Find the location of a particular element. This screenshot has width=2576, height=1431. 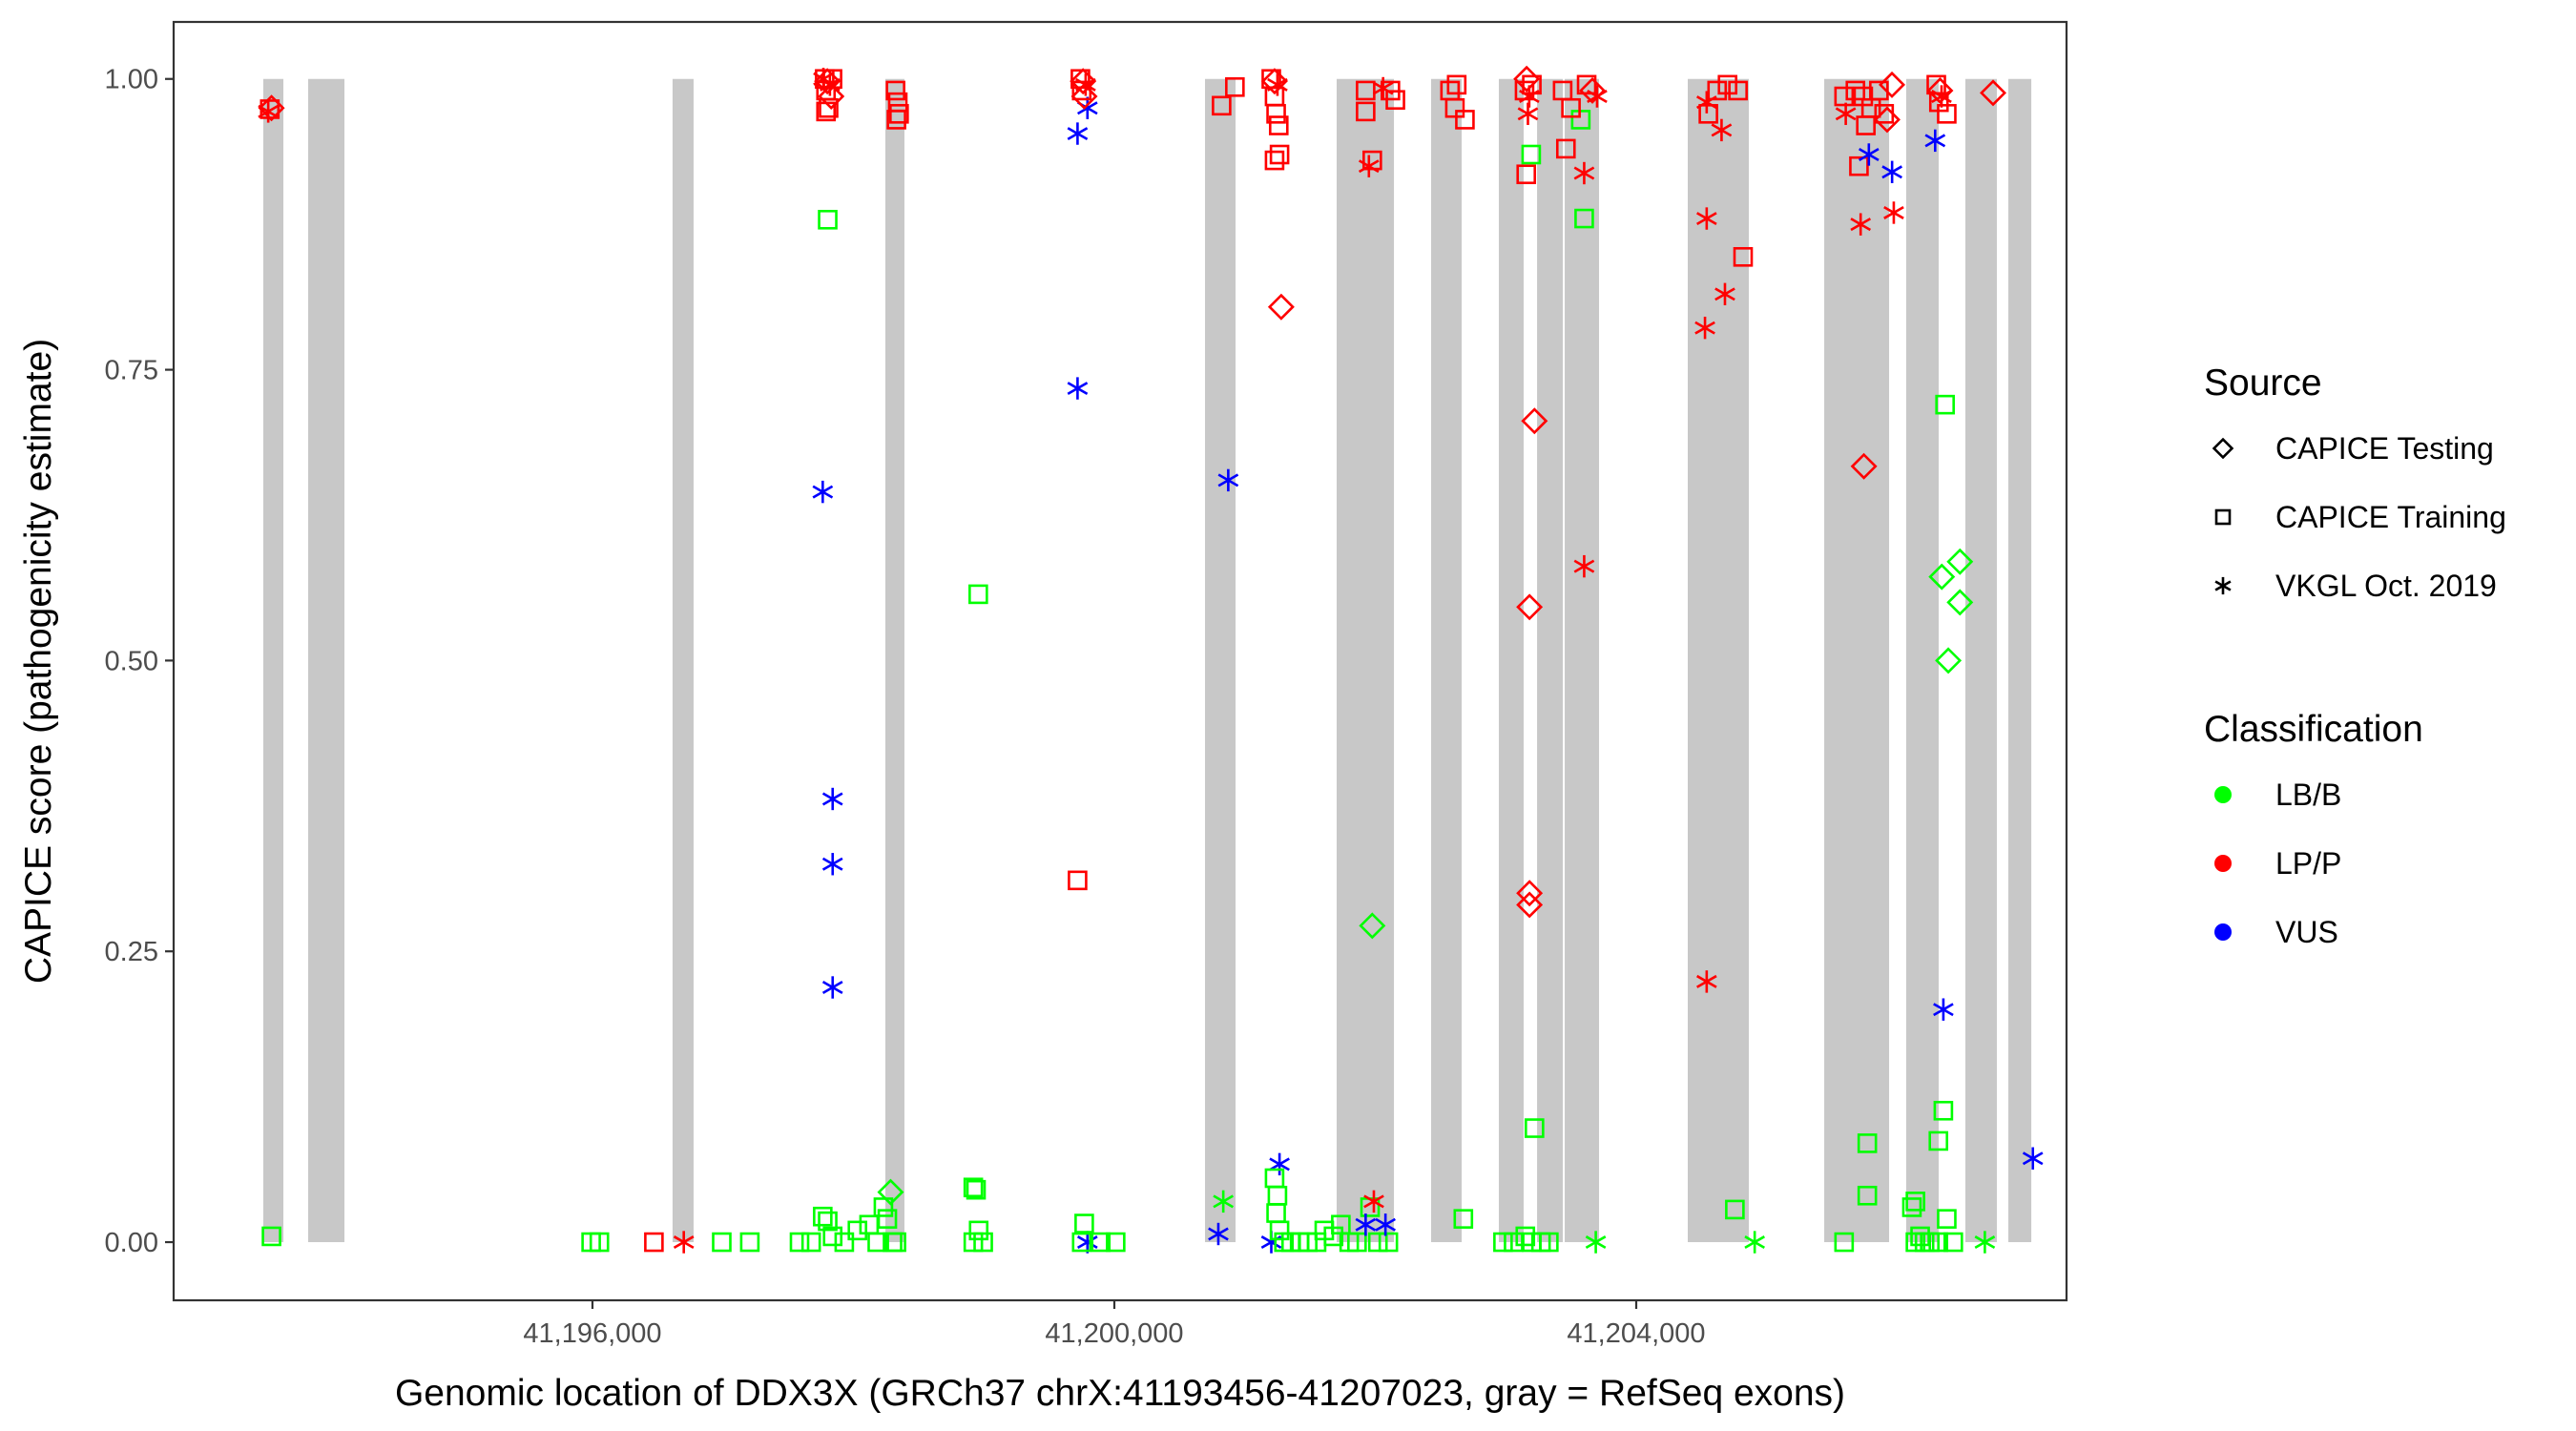

x-axis: 41,196,000 41,200,000 41,204,000 is located at coordinates (1114, 1324).